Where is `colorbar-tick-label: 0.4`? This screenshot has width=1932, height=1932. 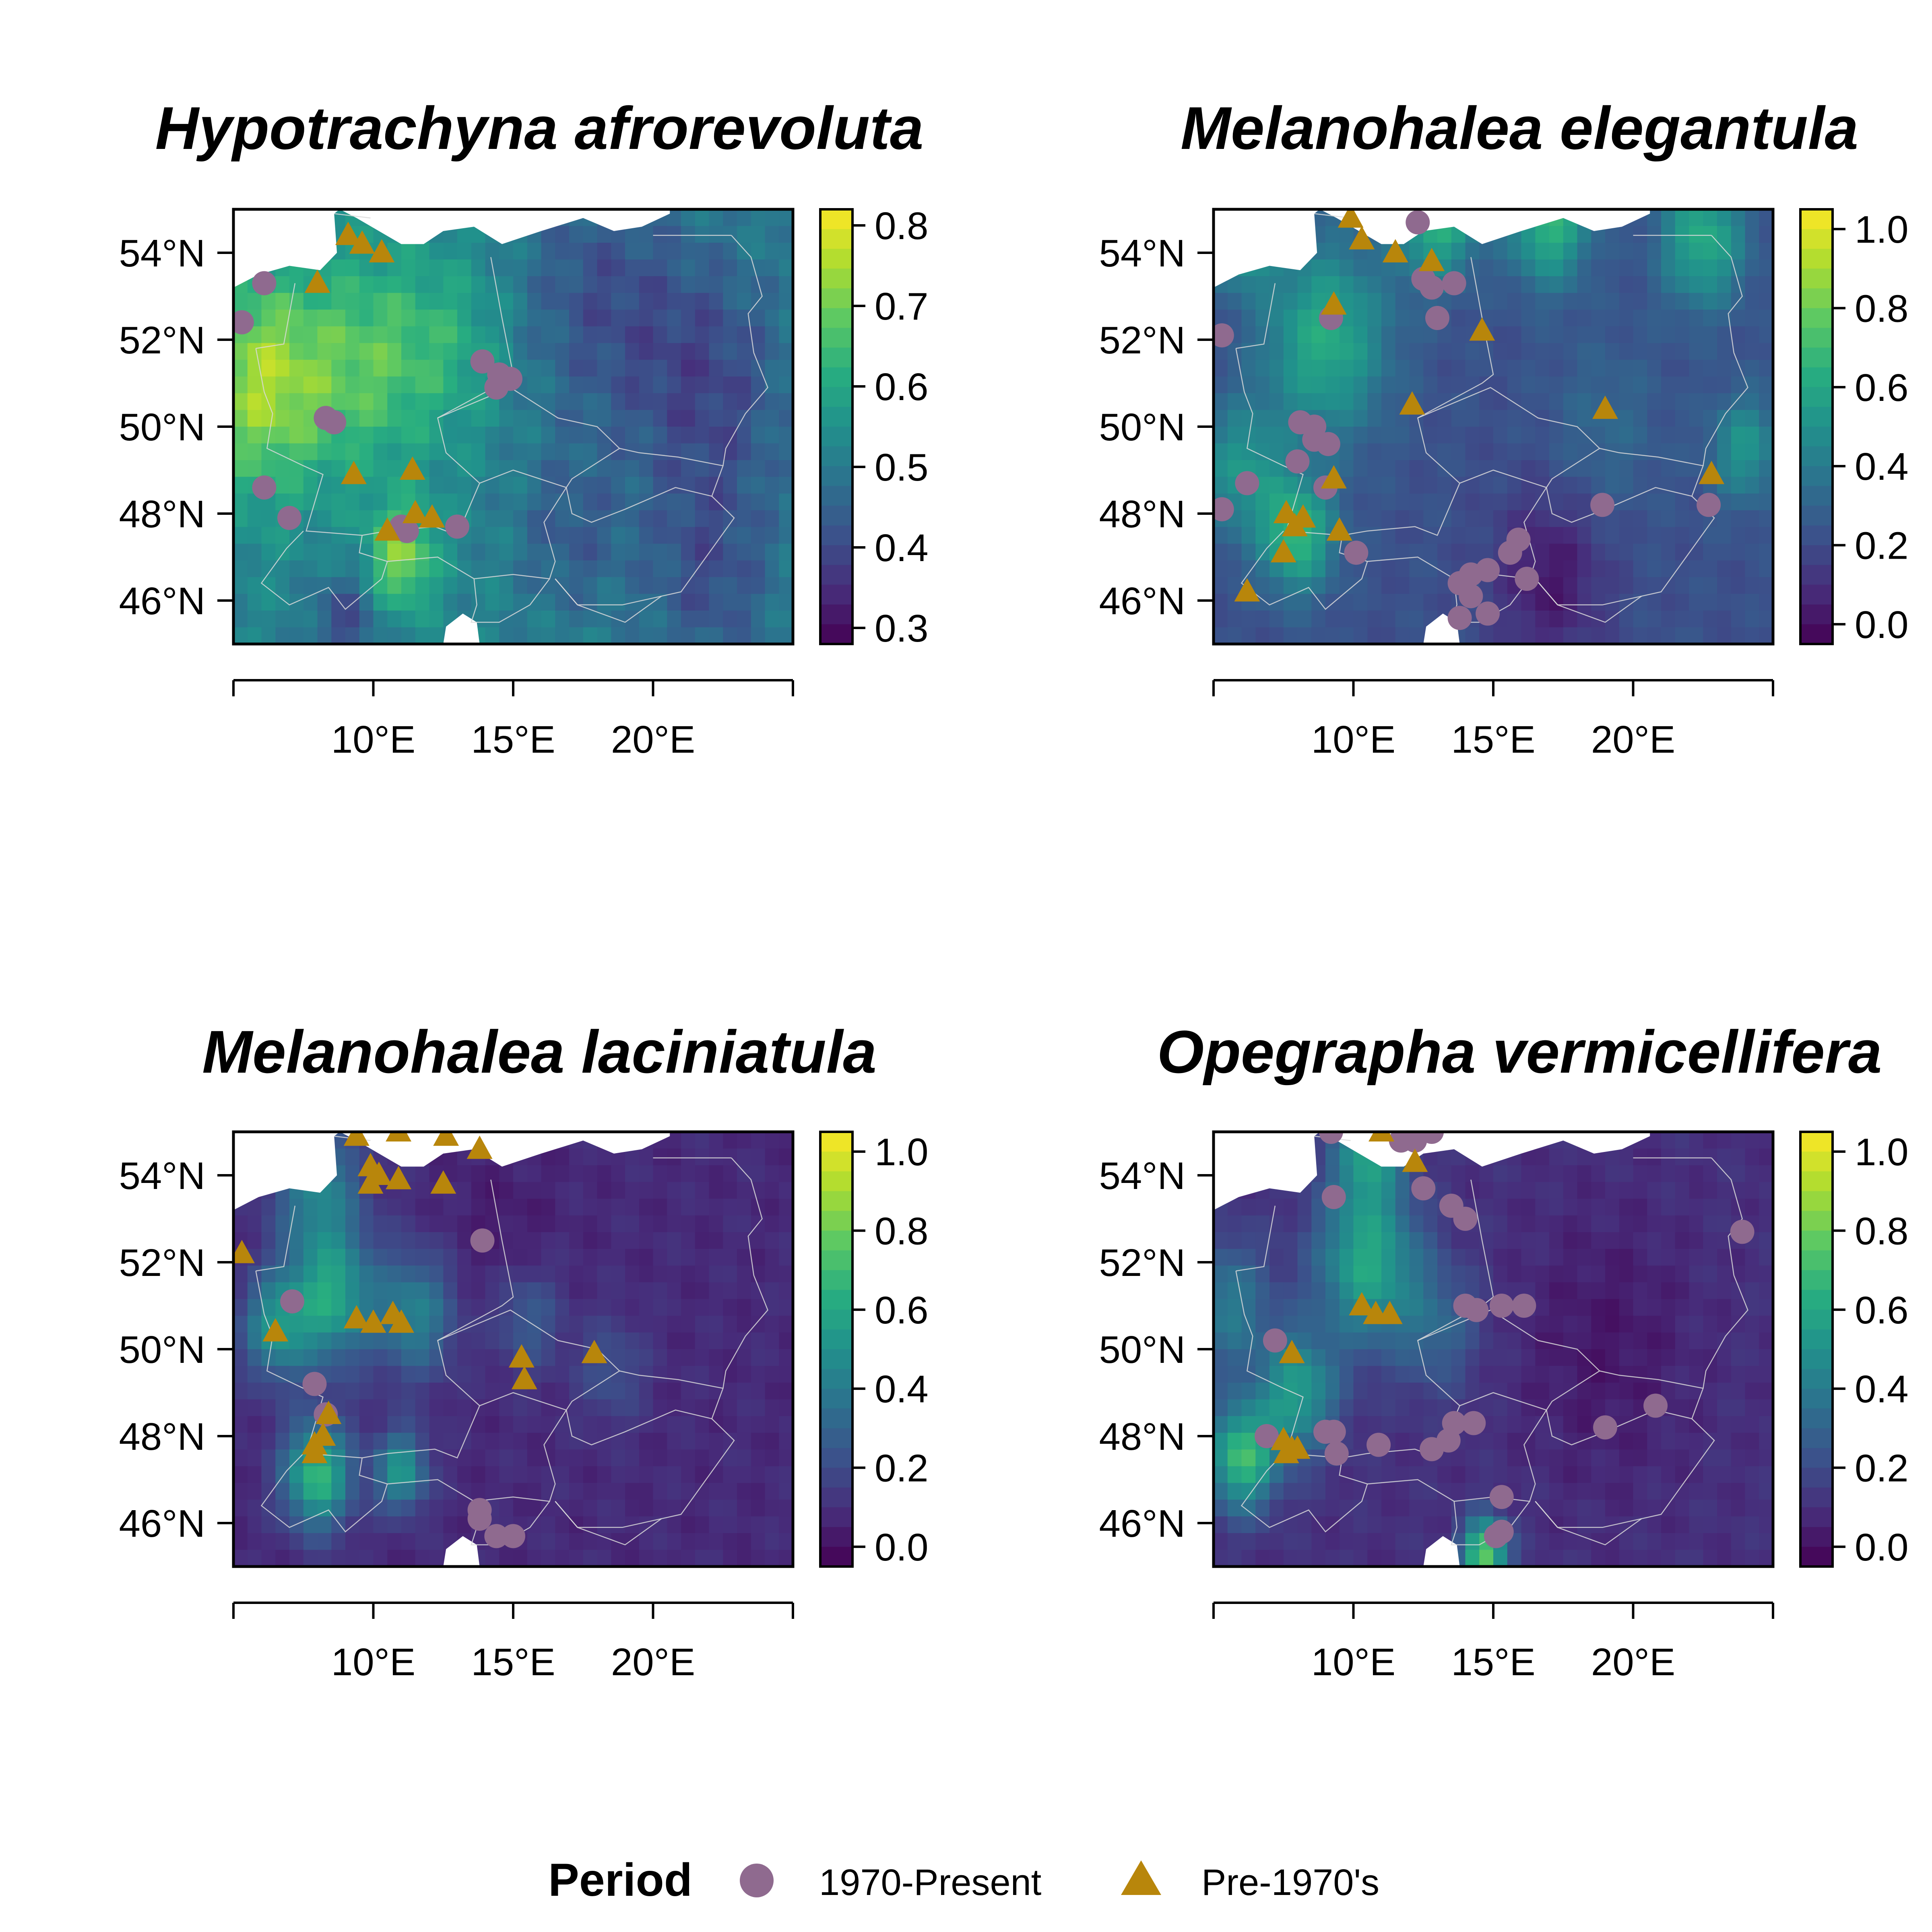 colorbar-tick-label: 0.4 is located at coordinates (1881, 1389).